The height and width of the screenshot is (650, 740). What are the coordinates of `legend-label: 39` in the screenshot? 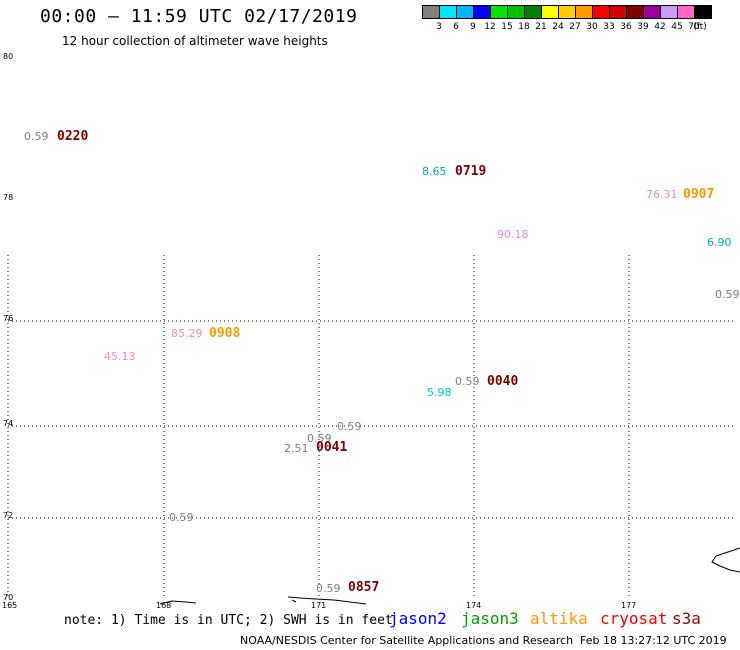 It's located at (643, 27).